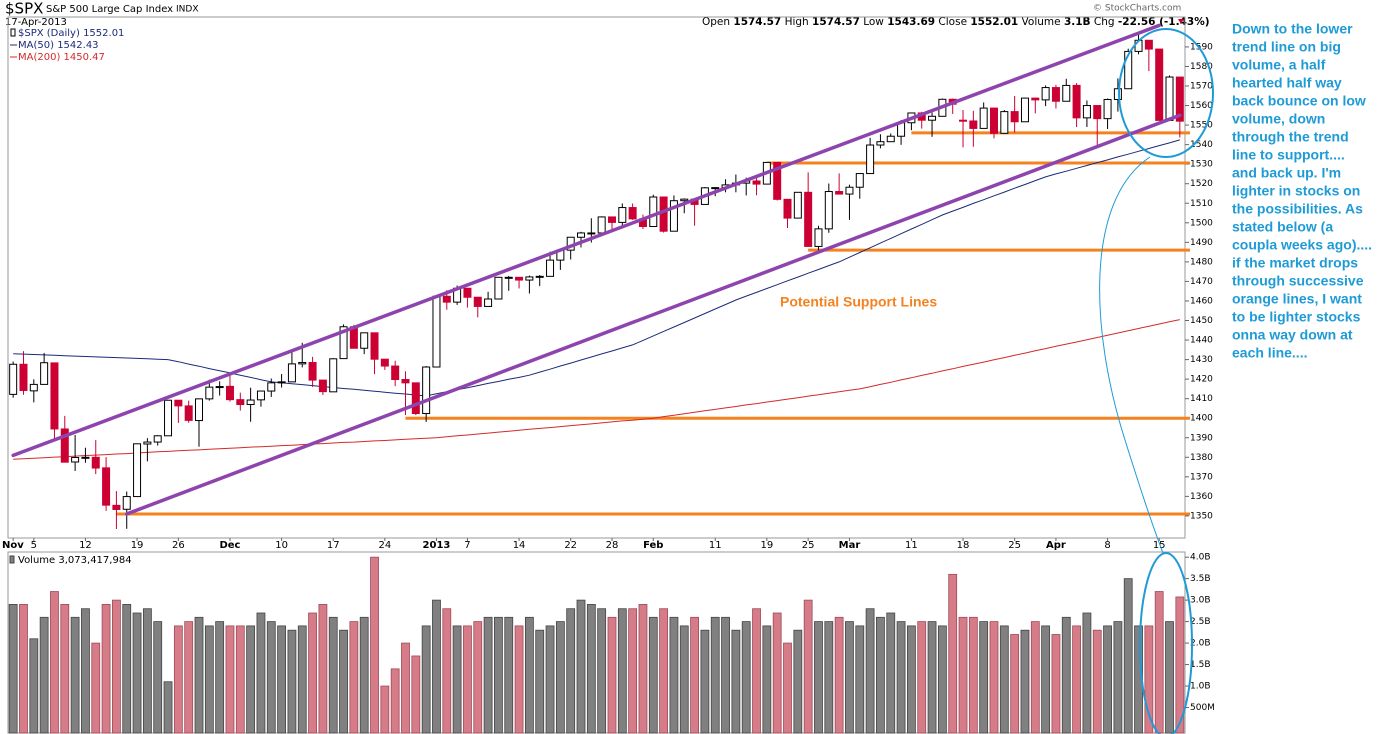  What do you see at coordinates (178, 545) in the screenshot?
I see `x-tick-label: 26` at bounding box center [178, 545].